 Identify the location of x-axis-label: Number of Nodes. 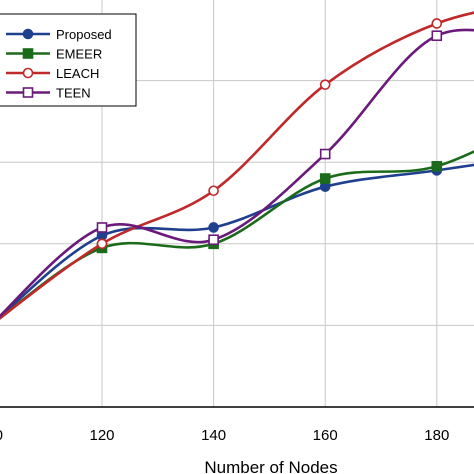
(270, 466).